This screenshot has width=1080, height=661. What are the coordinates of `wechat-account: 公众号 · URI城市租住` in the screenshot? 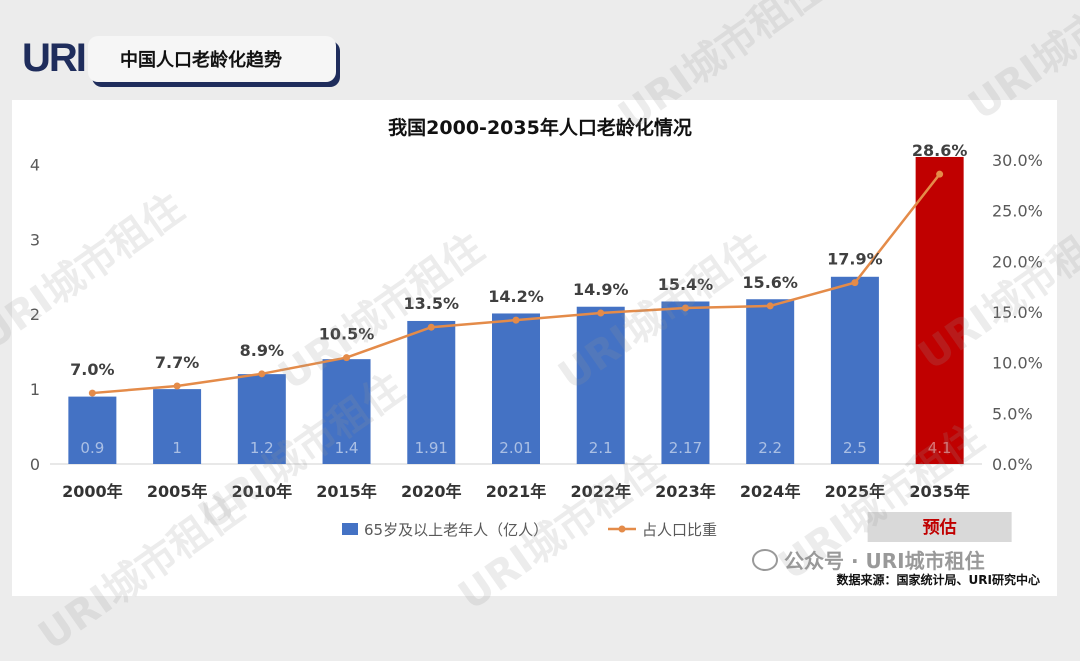 It's located at (868, 559).